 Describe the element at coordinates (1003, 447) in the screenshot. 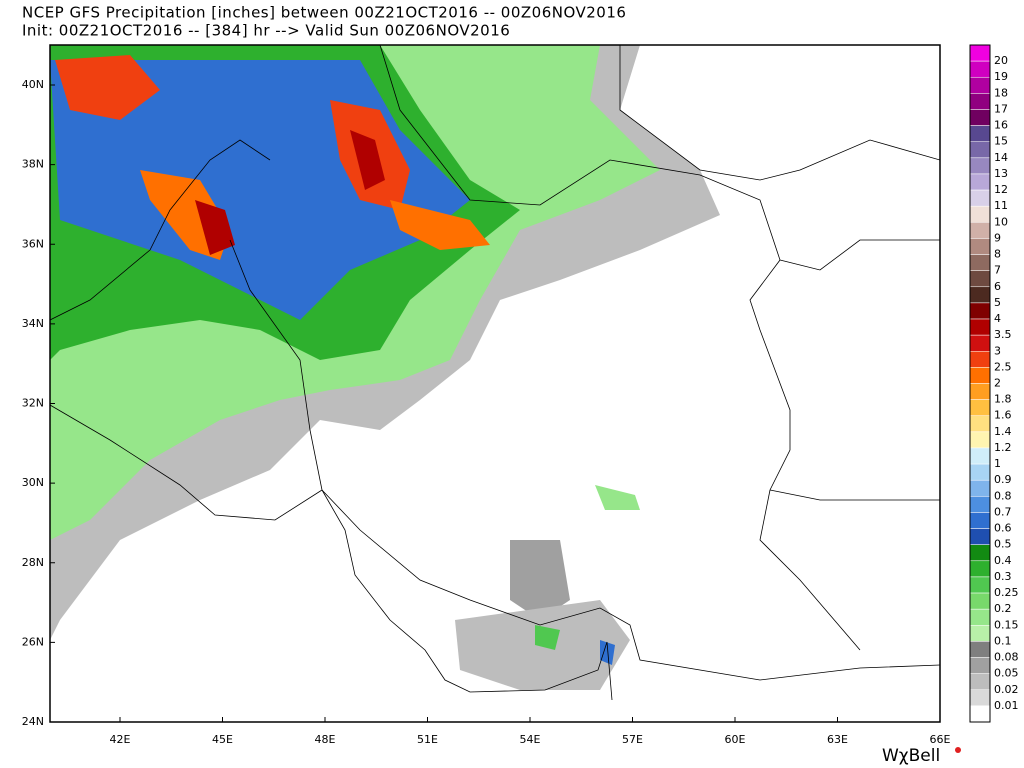

I see `colorbar-label: 1.2` at that location.